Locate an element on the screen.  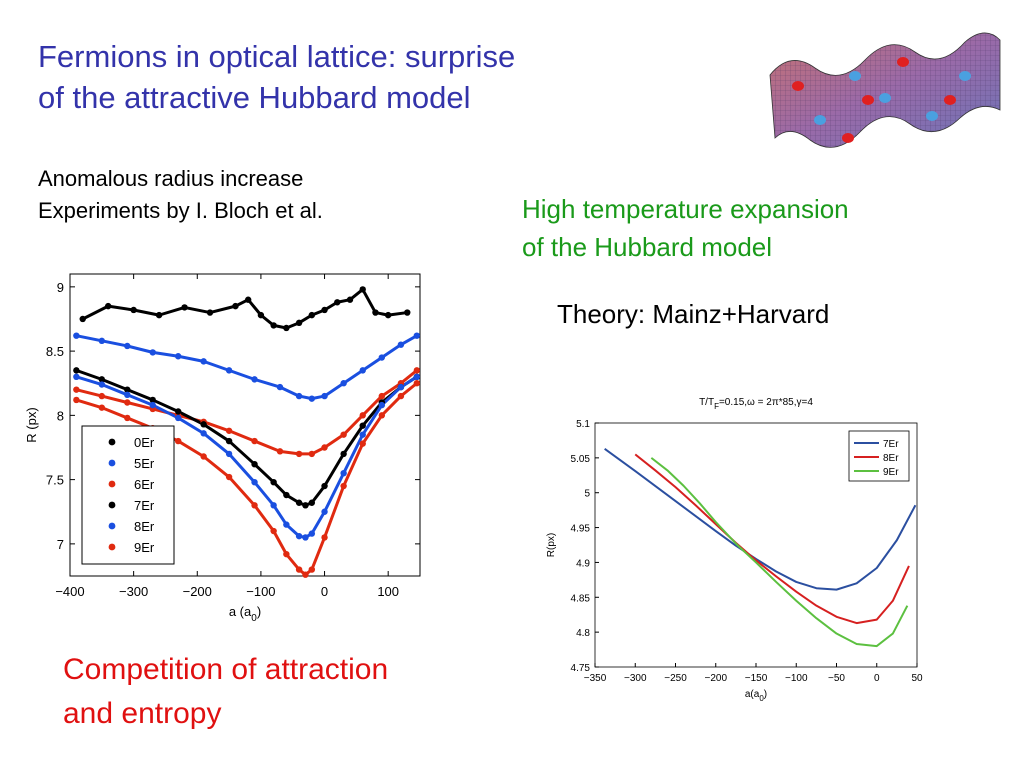
legend-label: 9Er is located at coordinates (891, 472).